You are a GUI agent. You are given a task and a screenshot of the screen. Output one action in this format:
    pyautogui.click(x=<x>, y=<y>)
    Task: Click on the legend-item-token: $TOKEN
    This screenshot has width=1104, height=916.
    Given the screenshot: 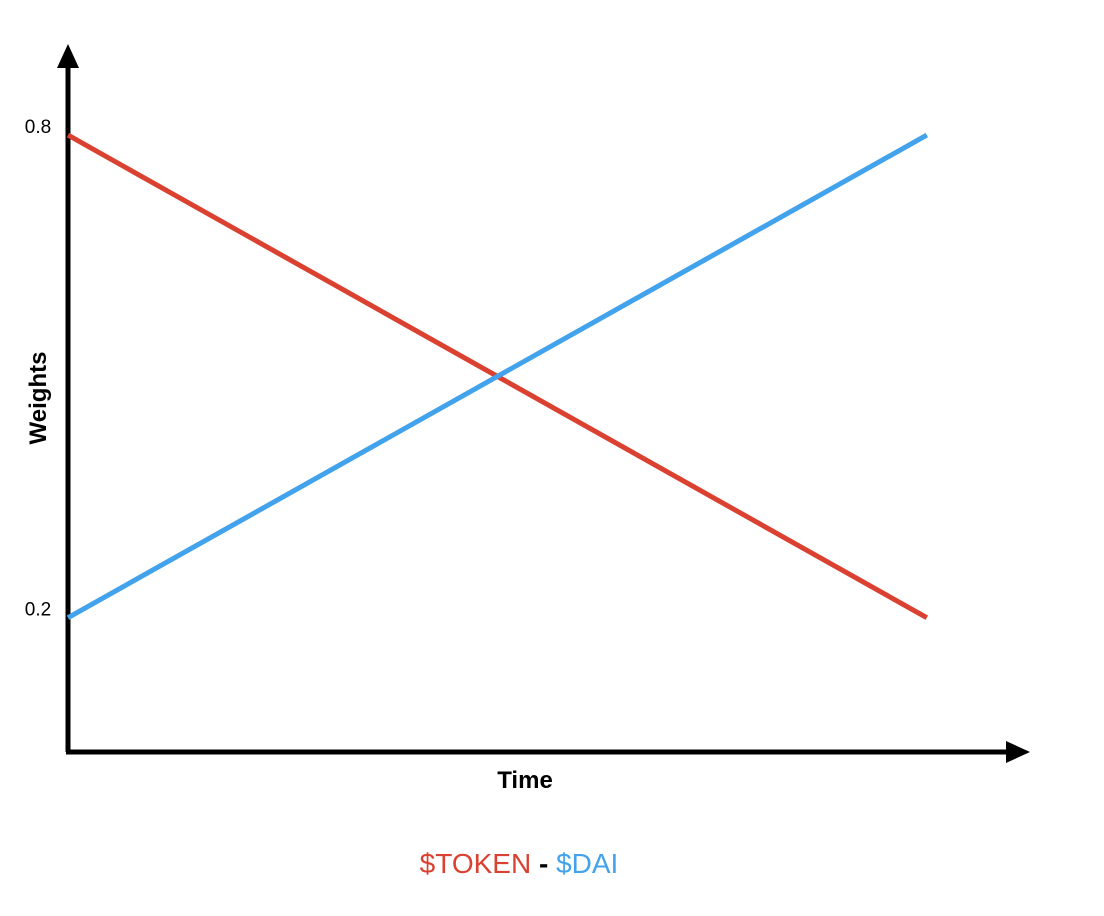 What is the action you would take?
    pyautogui.click(x=475, y=863)
    